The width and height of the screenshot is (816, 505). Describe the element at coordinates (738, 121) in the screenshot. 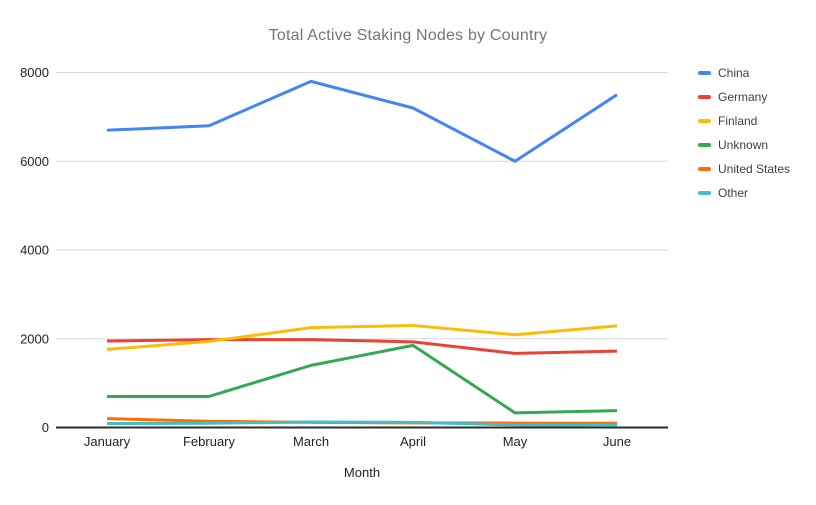

I see `legend-label: Finland` at that location.